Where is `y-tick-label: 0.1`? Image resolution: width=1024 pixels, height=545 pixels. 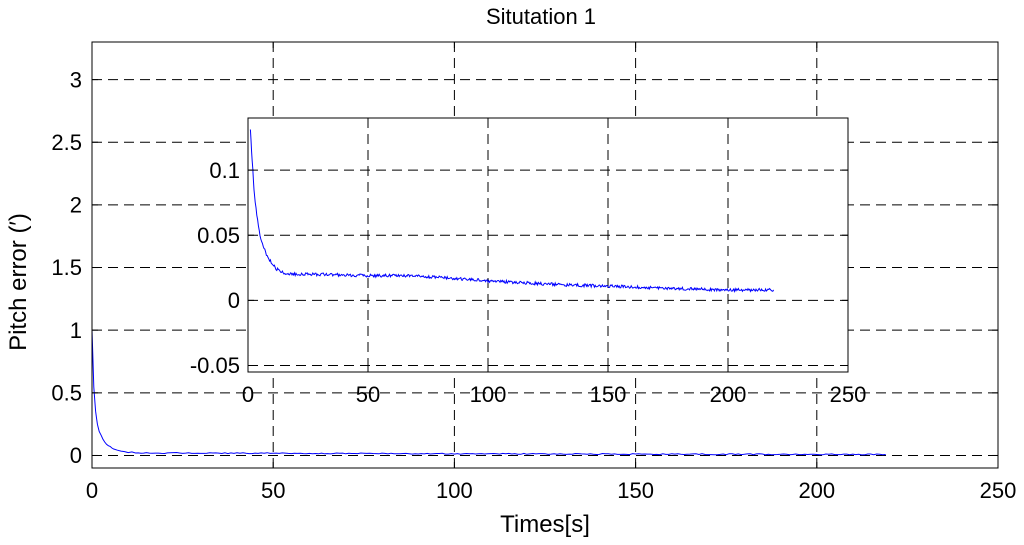
y-tick-label: 0.1 is located at coordinates (224, 170).